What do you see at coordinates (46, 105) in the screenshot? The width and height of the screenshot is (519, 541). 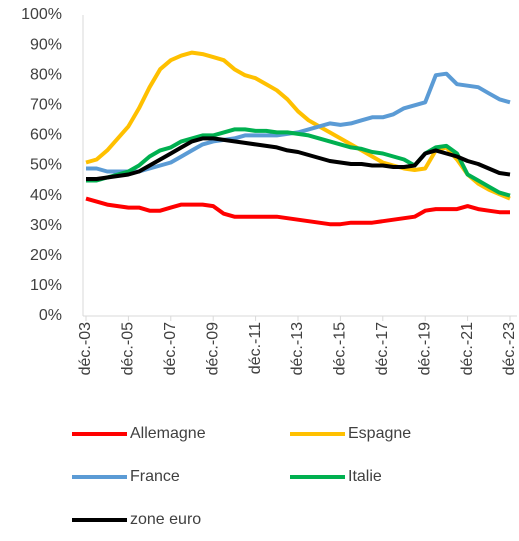 I see `y-tick-label: 70%` at bounding box center [46, 105].